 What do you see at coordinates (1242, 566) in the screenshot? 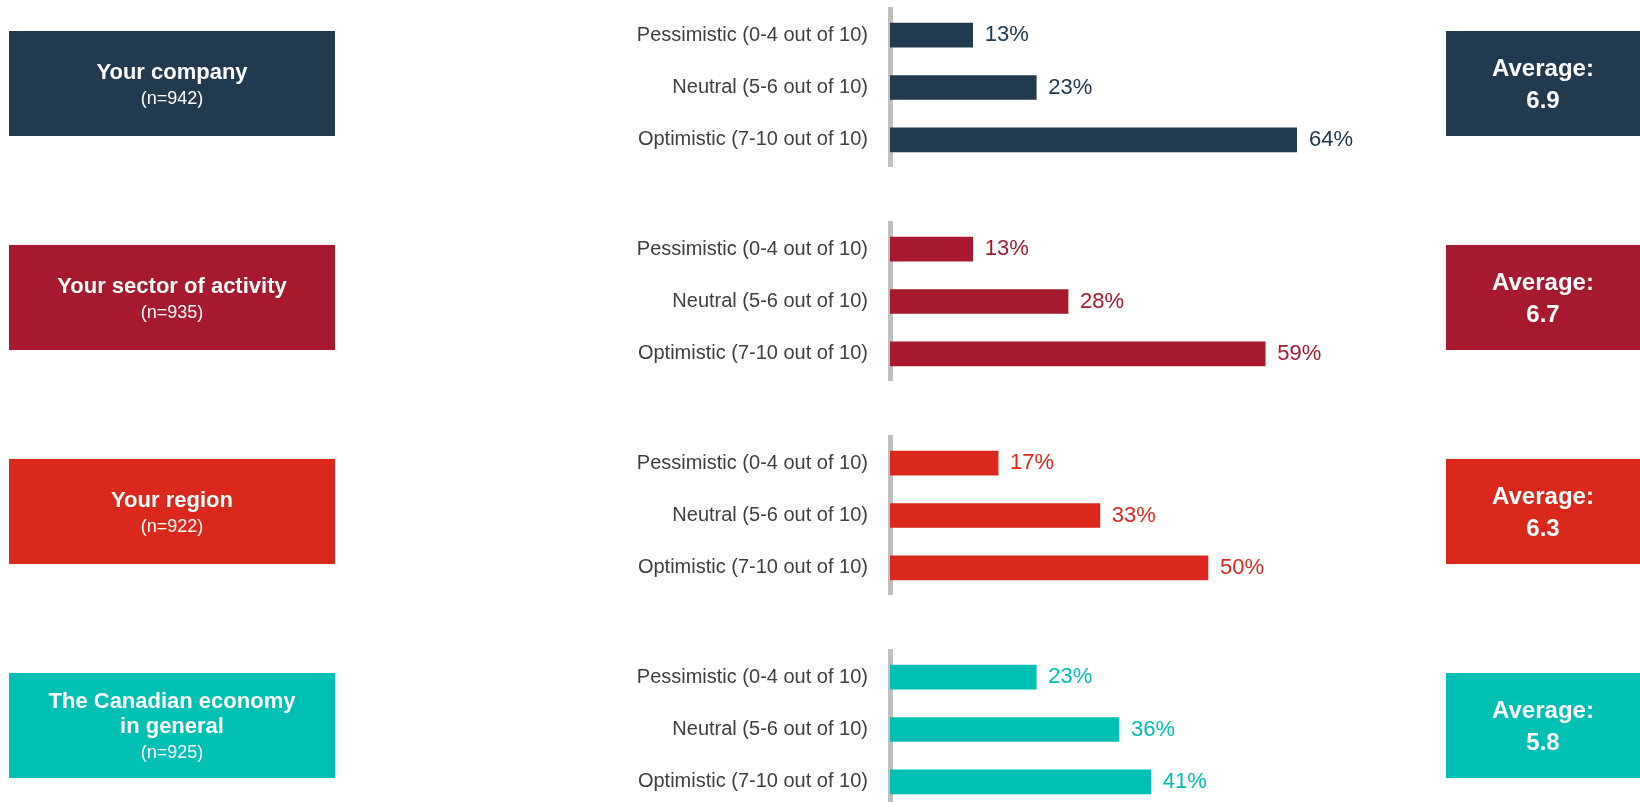
I see `data-label: 50%` at bounding box center [1242, 566].